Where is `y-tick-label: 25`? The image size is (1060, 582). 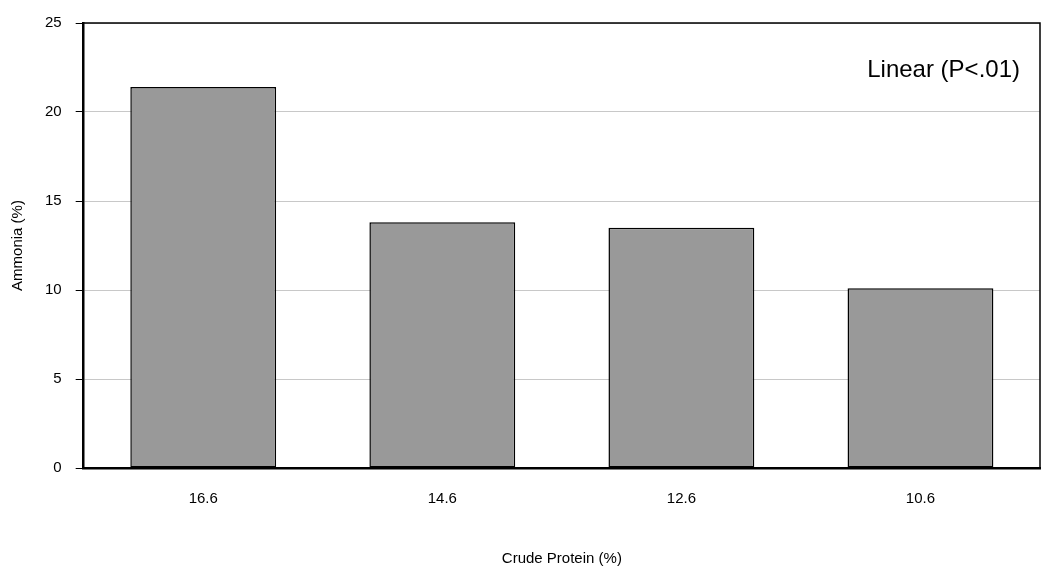
y-tick-label: 25 is located at coordinates (53, 22).